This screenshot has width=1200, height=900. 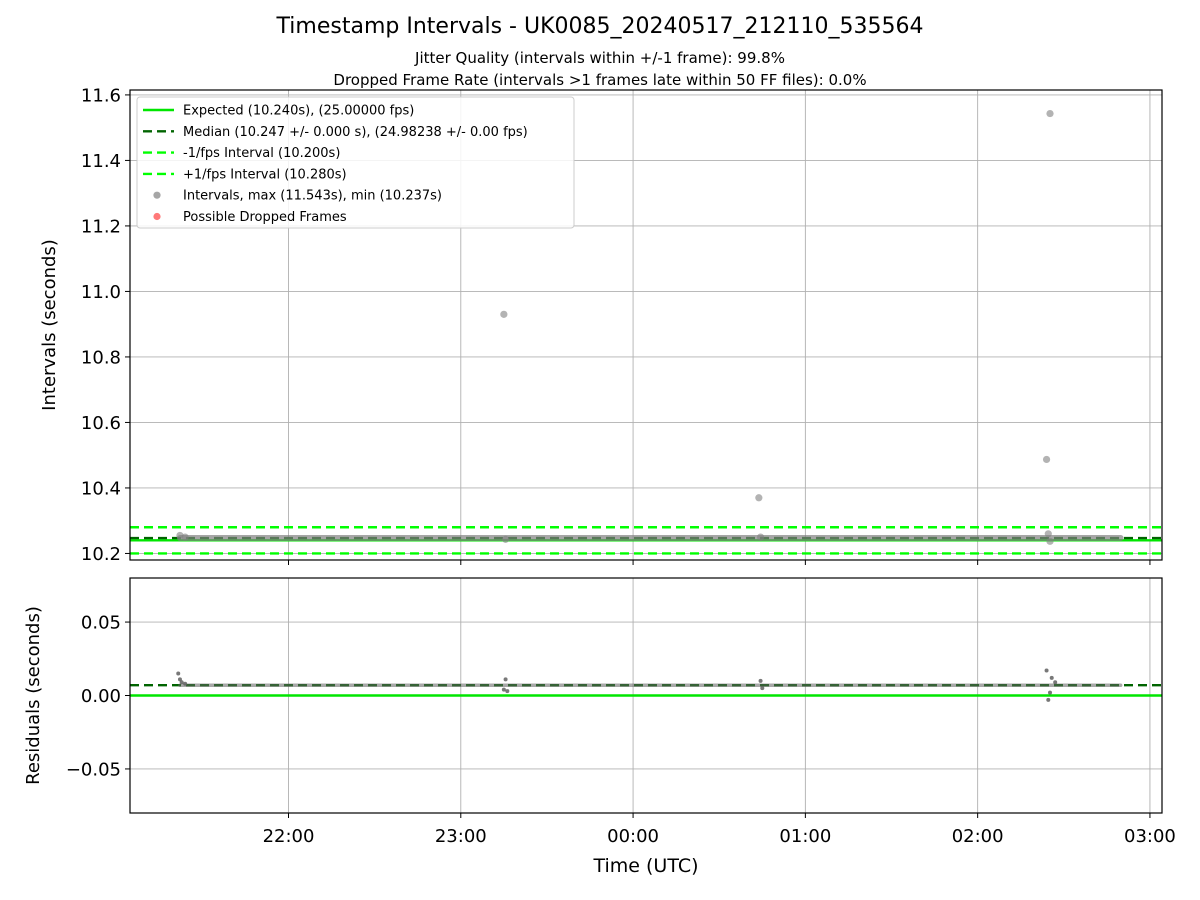 I want to click on bottom-y-tick-label: −0.05, so click(x=93, y=769).